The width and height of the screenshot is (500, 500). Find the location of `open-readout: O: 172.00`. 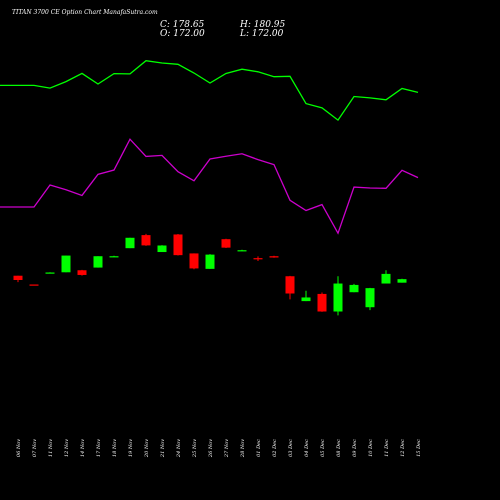

open-readout: O: 172.00 is located at coordinates (182, 34).